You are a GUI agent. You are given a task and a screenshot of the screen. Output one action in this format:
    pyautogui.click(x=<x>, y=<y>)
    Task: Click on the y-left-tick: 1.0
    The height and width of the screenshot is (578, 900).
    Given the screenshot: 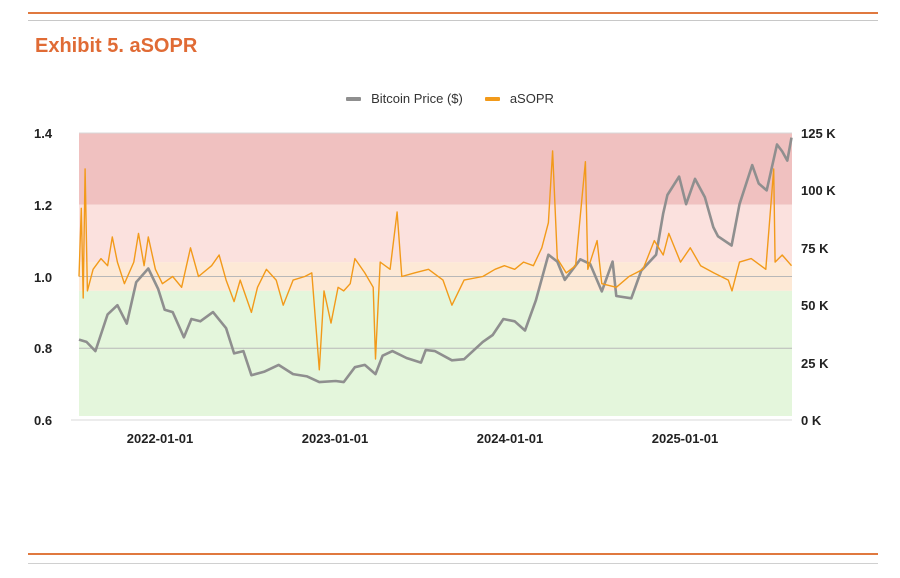 What is the action you would take?
    pyautogui.click(x=43, y=277)
    